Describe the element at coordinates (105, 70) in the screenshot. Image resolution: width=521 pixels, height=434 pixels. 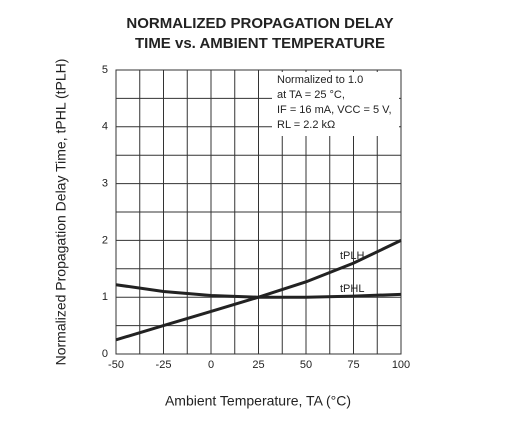
I see `y-tick-label: 5` at that location.